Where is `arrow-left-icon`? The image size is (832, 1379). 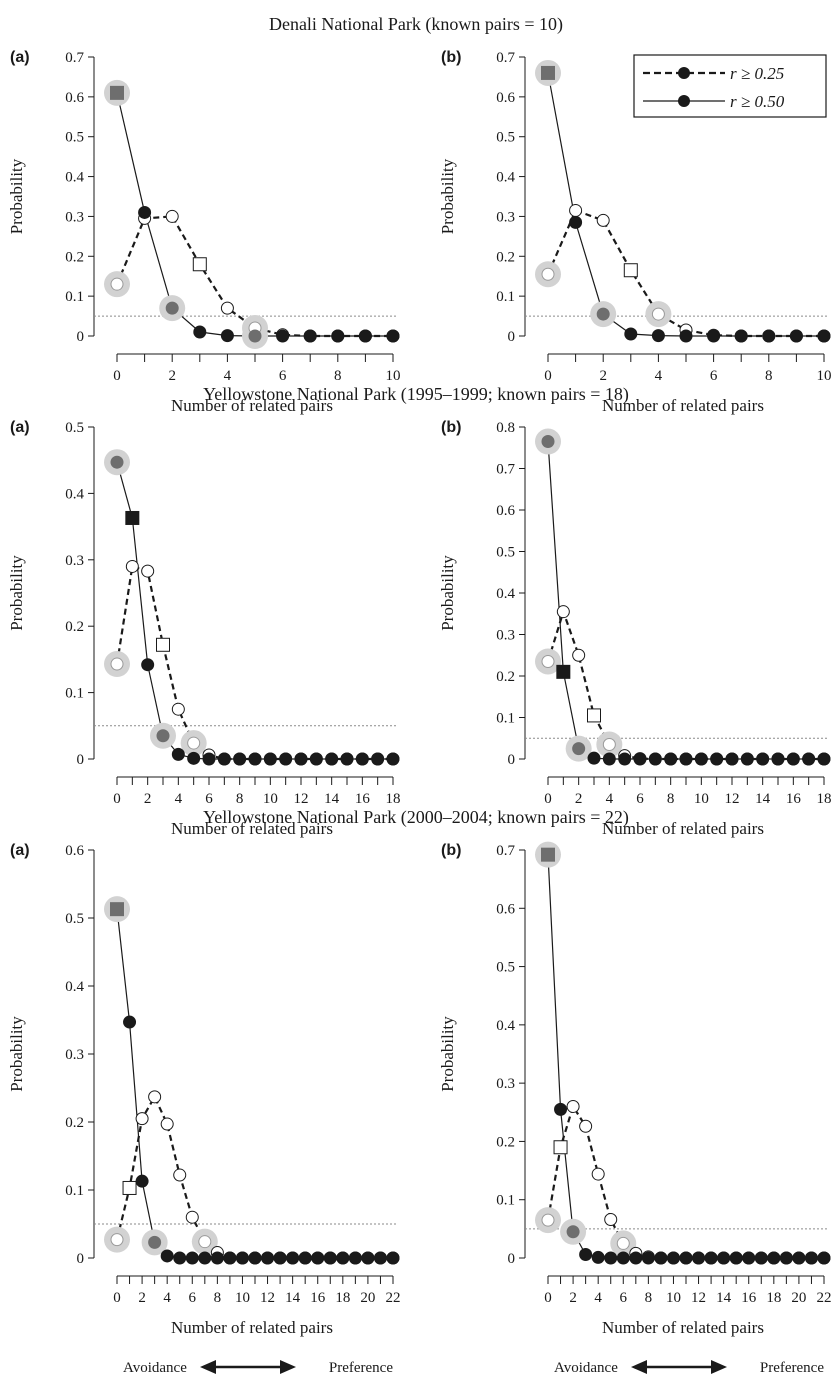
arrow-left-icon is located at coordinates (208, 1367).